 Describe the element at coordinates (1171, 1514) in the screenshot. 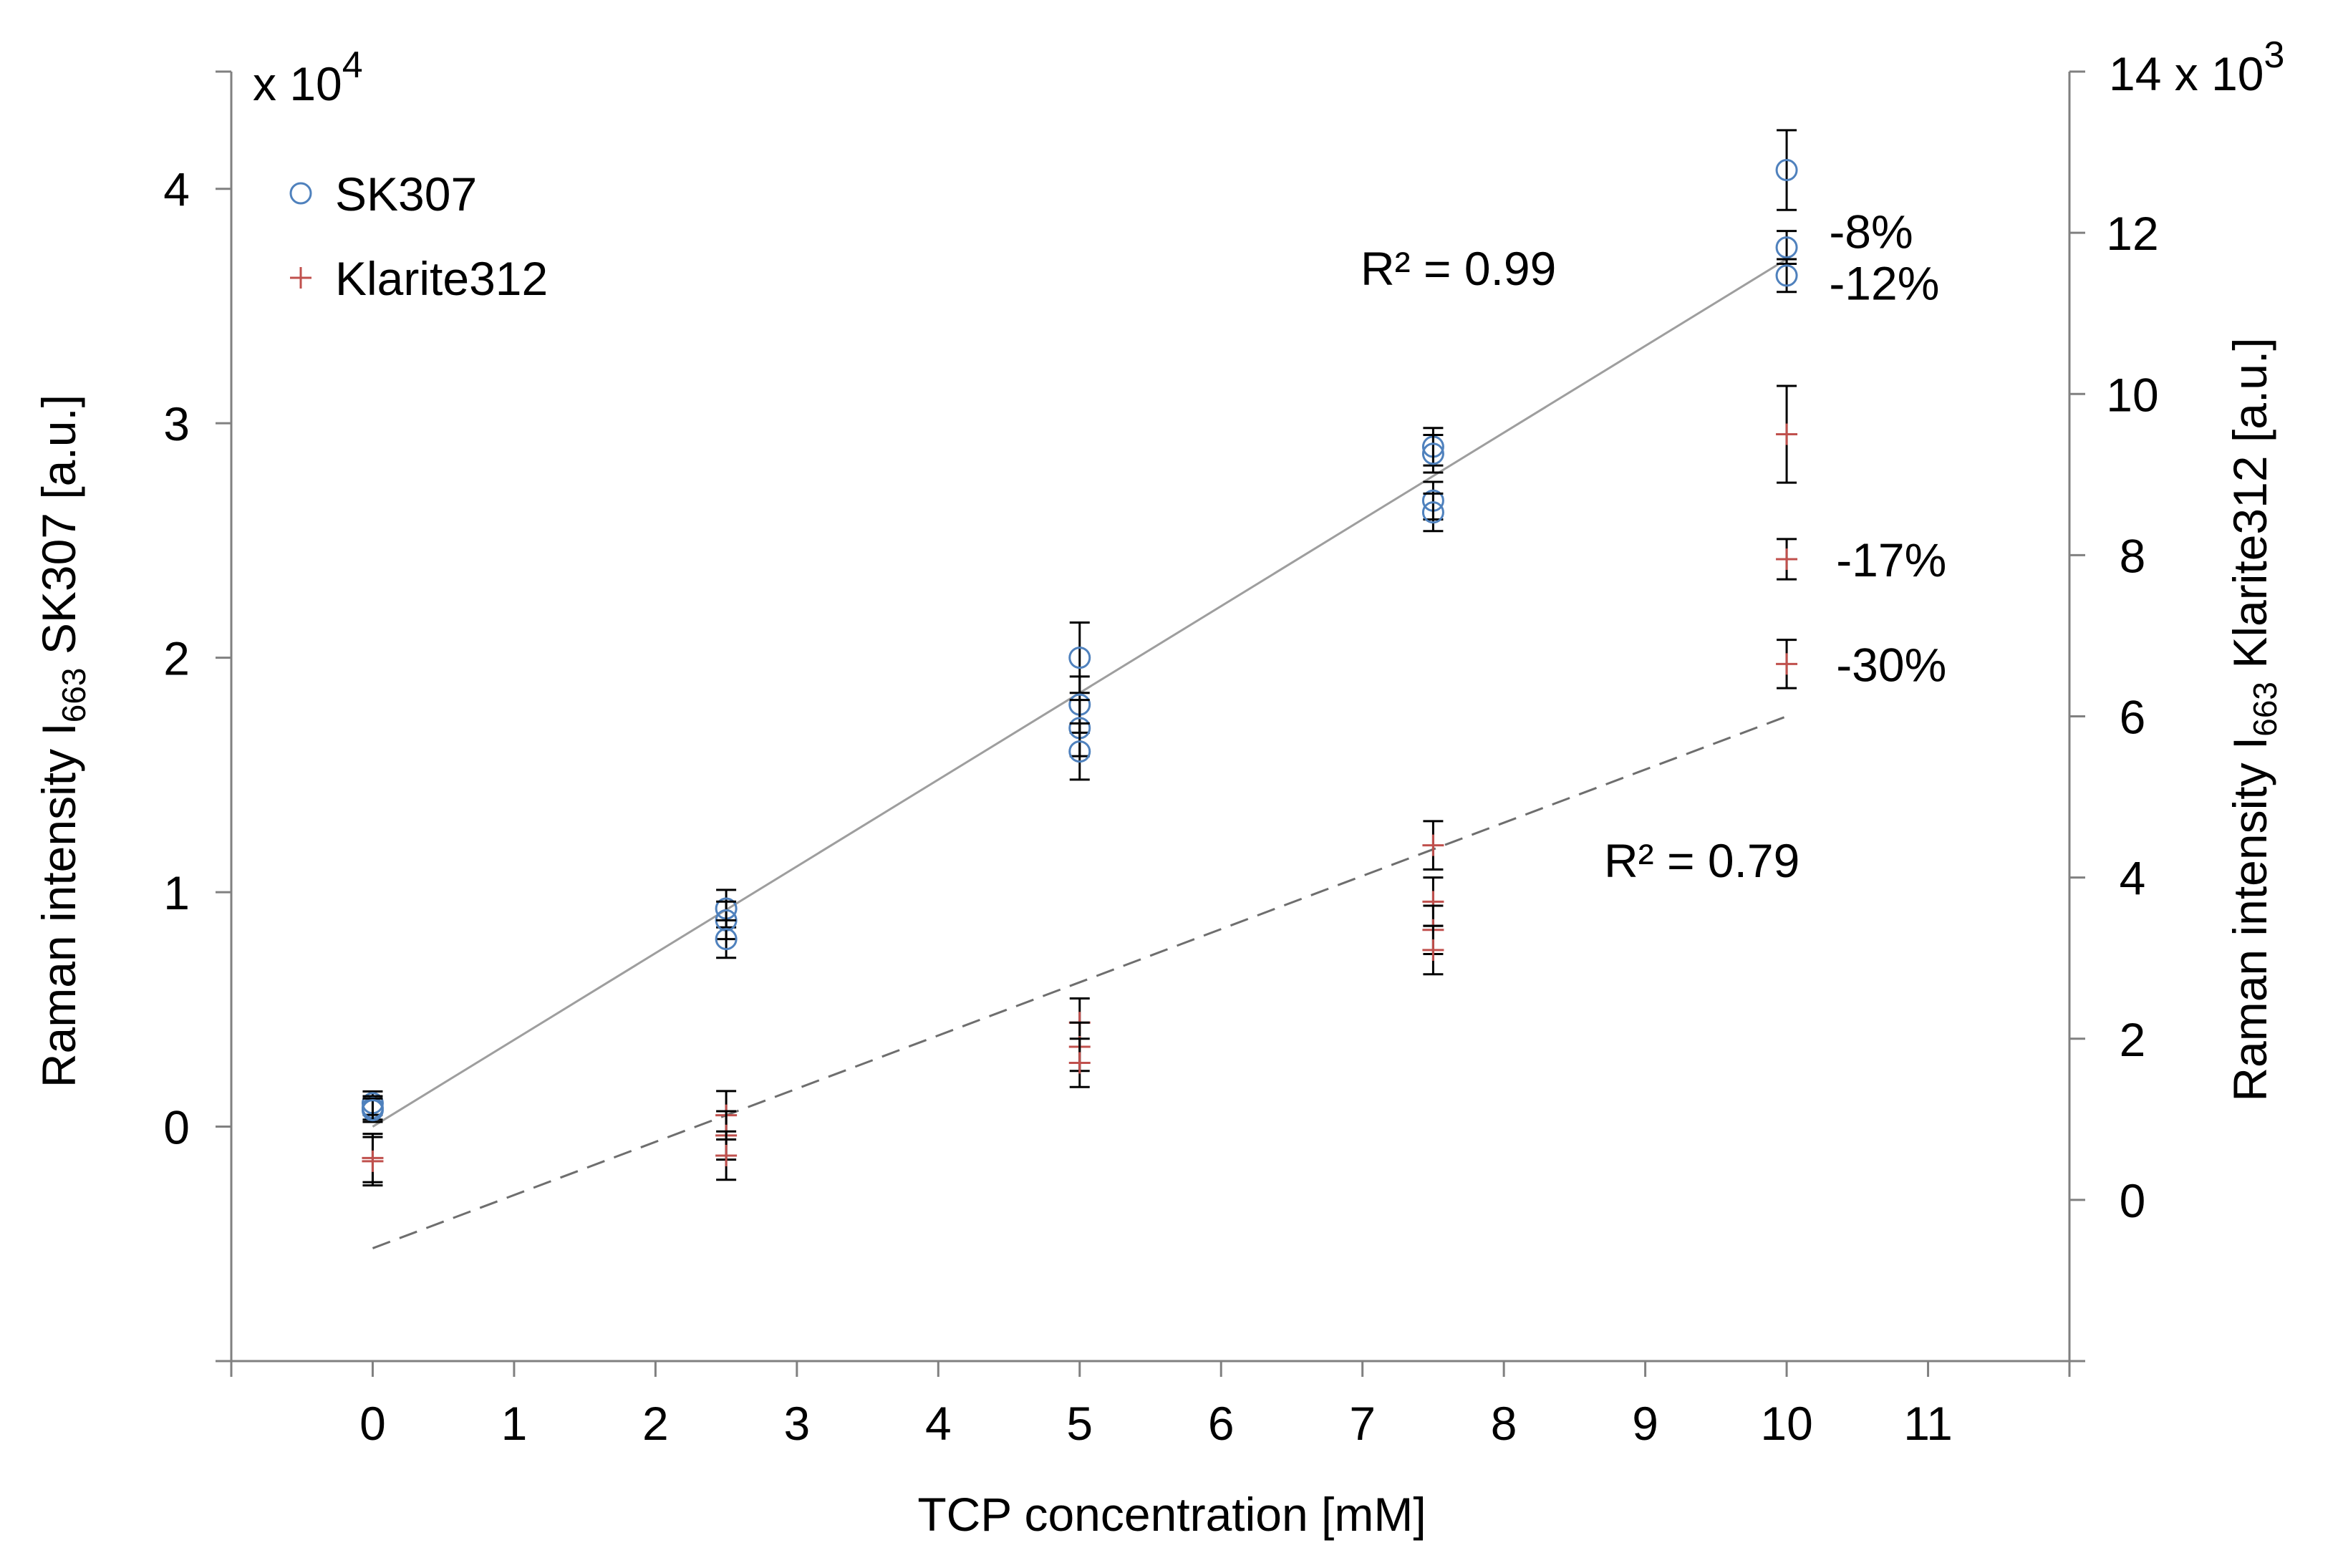

I see `x-axis-title: TCP concentration [mM]` at that location.